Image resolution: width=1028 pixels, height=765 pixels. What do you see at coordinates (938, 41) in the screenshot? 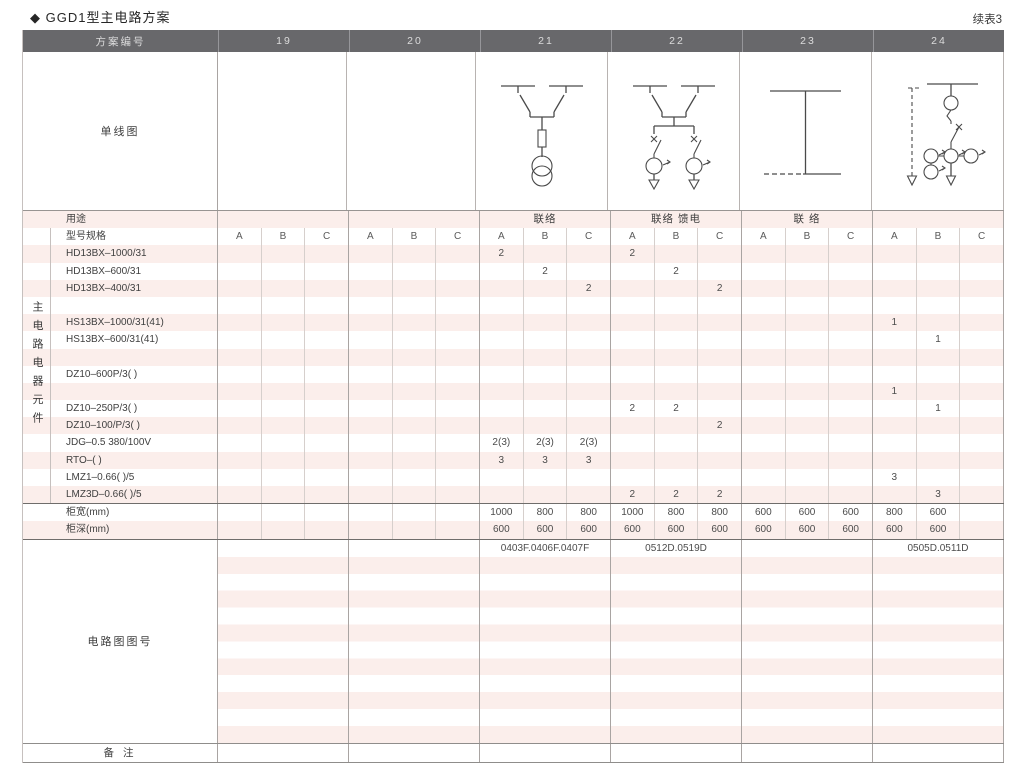
I see `header-col-24: 24` at bounding box center [938, 41].